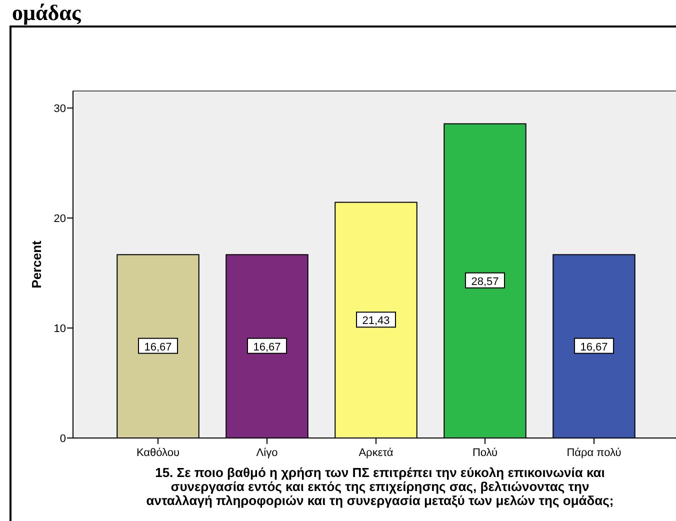 This screenshot has height=521, width=676. I want to click on chart-title: ομάδας, so click(47, 12).